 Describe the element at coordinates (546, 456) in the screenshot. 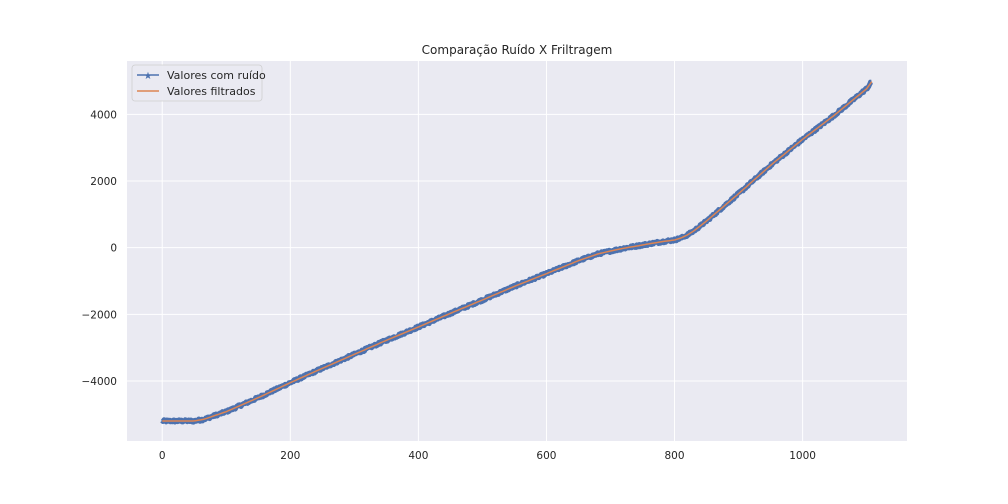

I see `x-tick-label: 600` at that location.